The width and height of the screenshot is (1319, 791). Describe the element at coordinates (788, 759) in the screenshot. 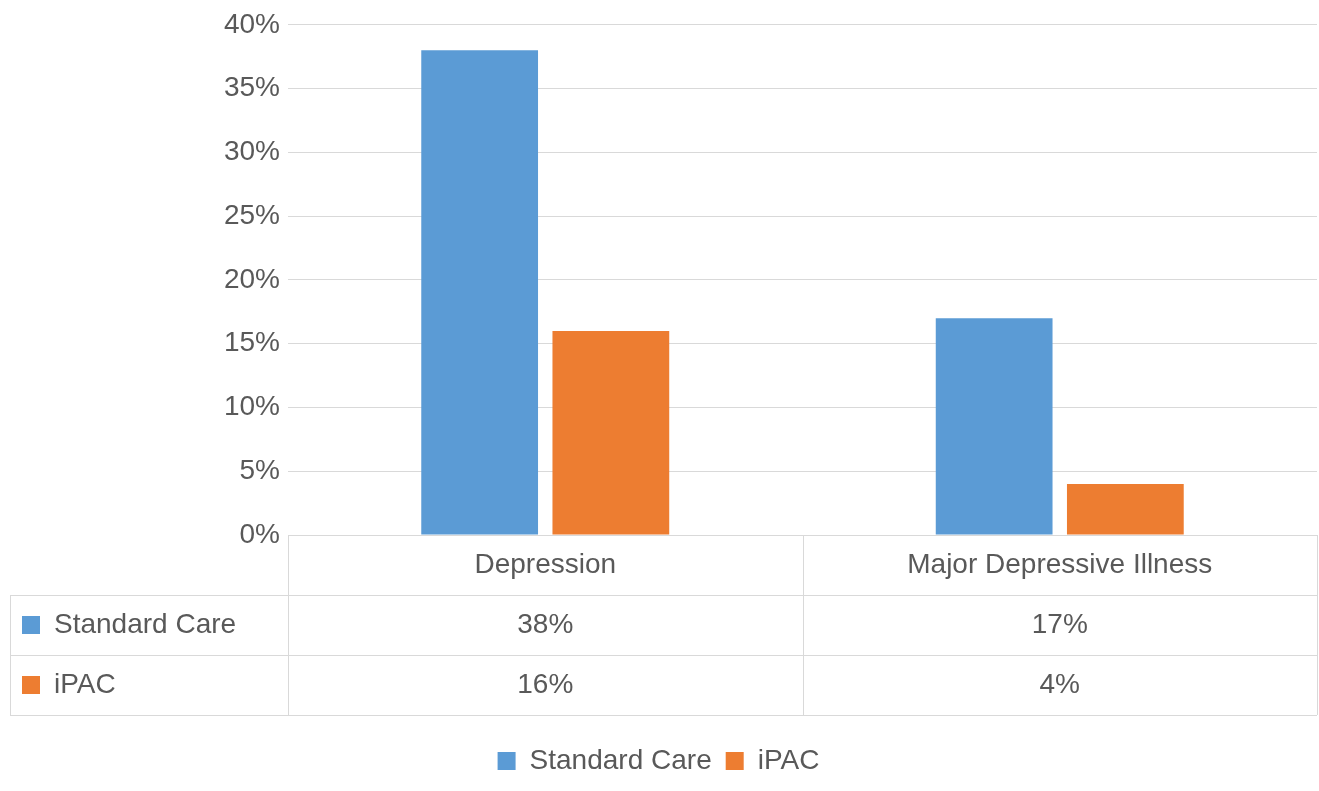

I see `legend-label: iPAC` at that location.